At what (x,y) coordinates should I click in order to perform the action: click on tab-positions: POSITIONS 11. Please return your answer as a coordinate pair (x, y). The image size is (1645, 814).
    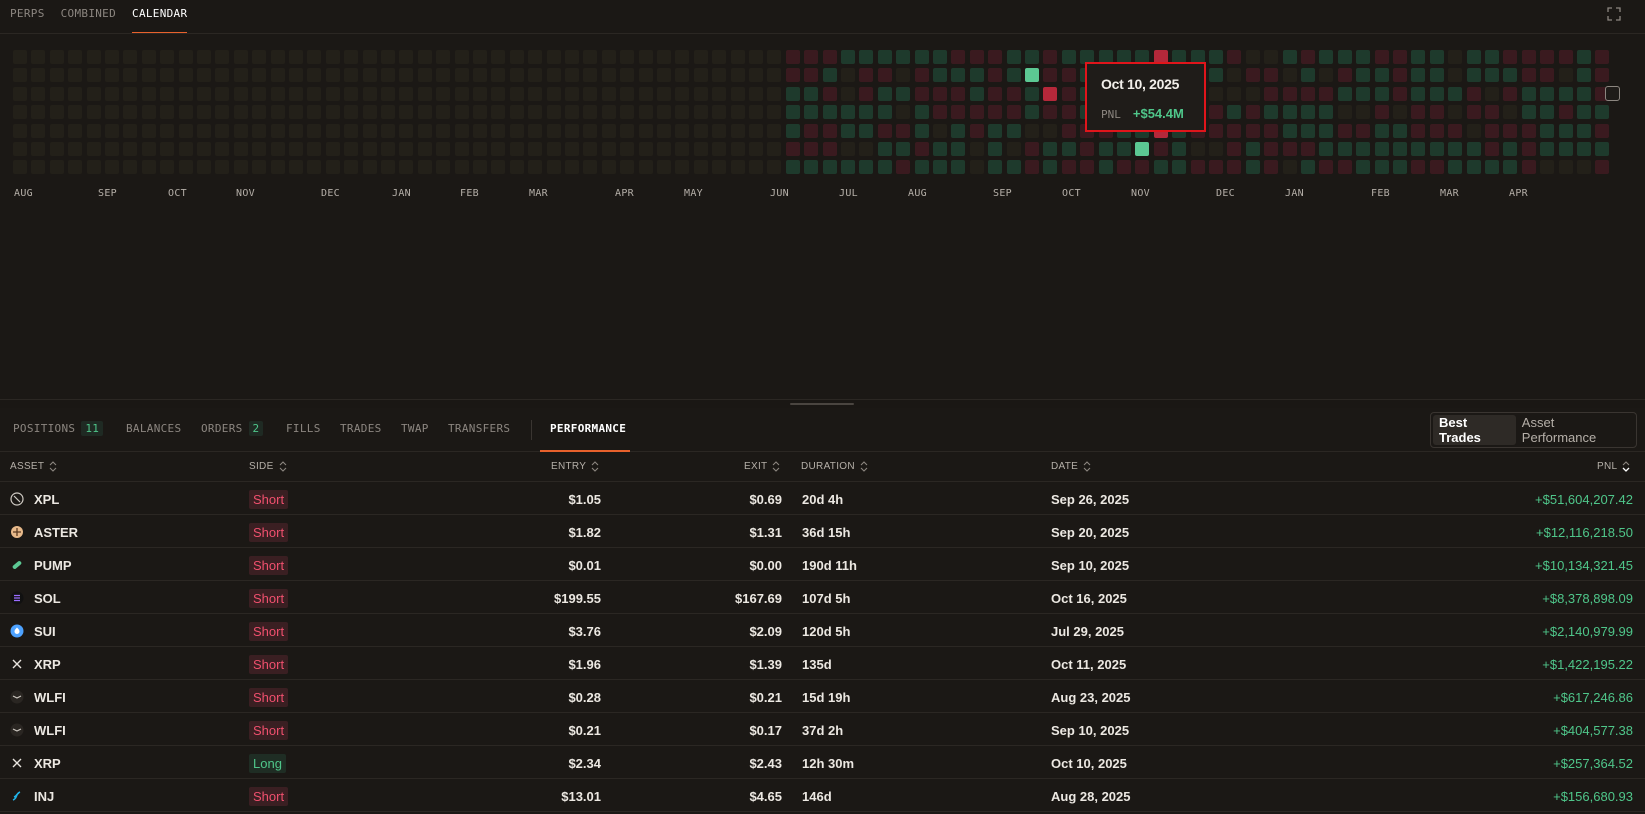
    Looking at the image, I should click on (58, 428).